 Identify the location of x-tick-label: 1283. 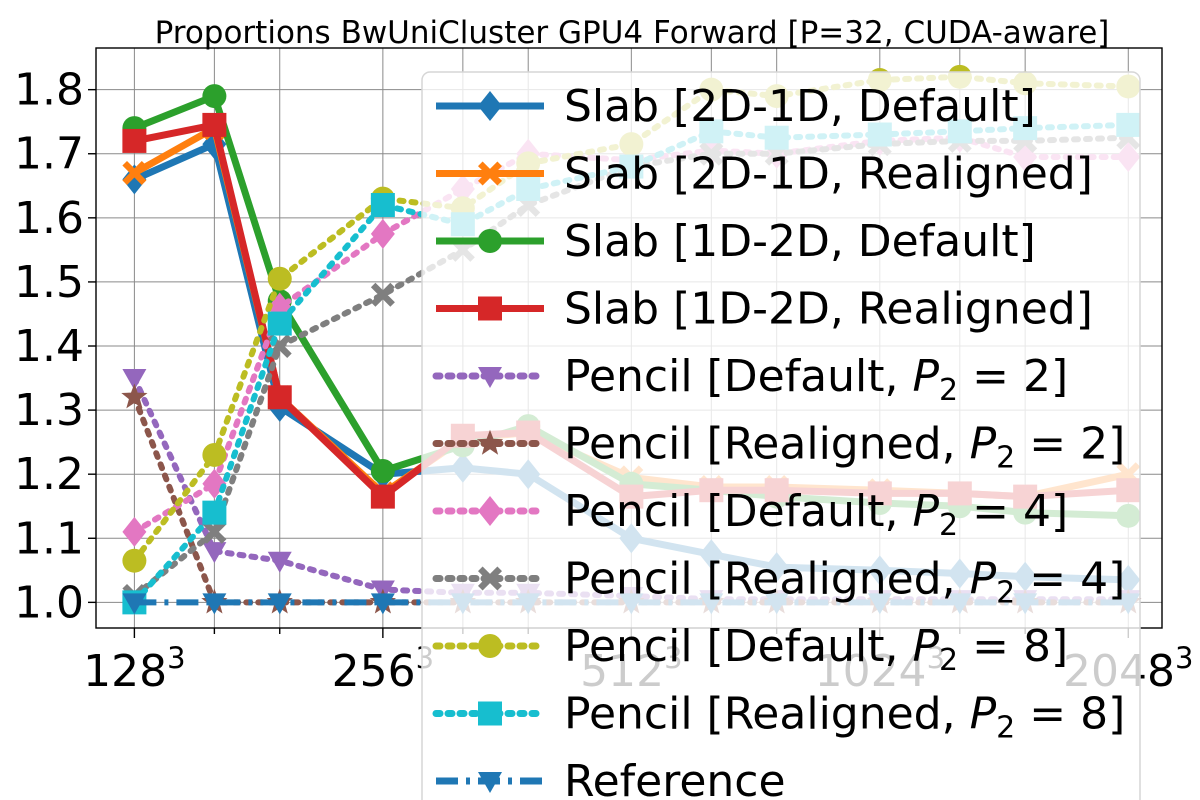
(134, 669).